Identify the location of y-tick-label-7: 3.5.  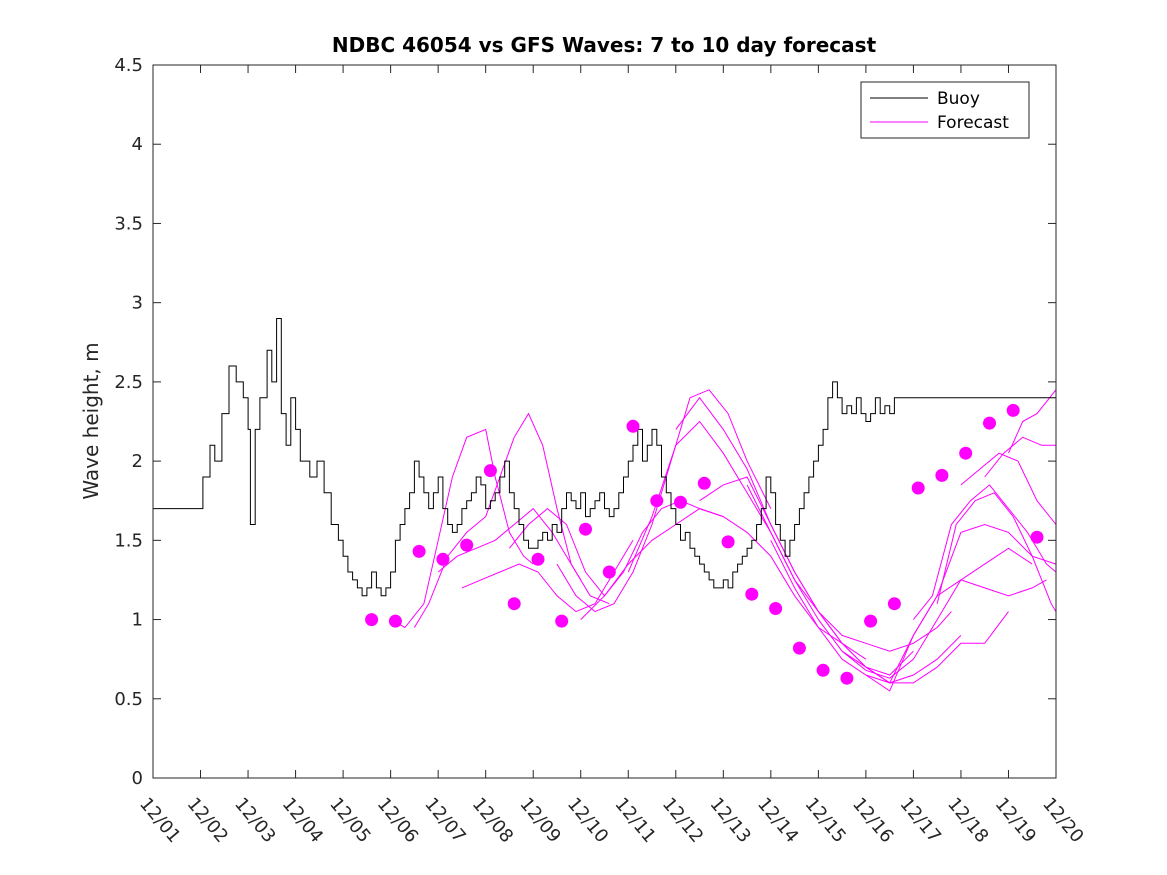
(128, 223).